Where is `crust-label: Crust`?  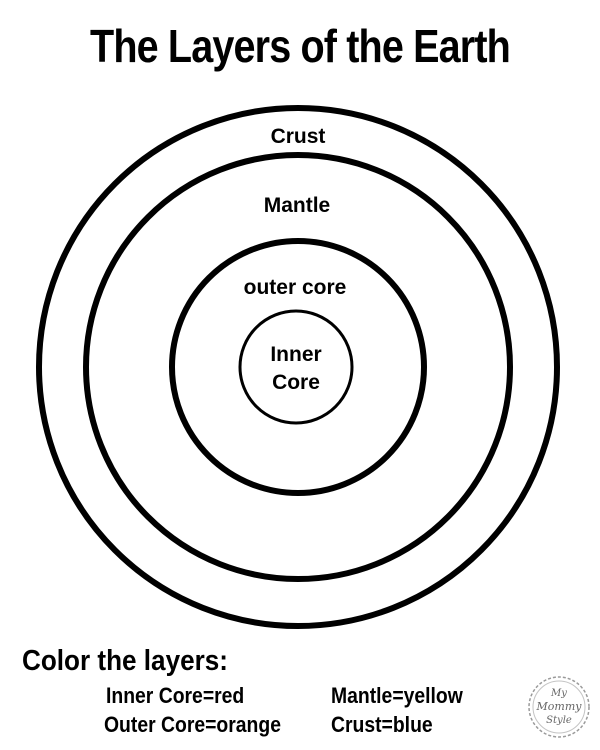 crust-label: Crust is located at coordinates (298, 136).